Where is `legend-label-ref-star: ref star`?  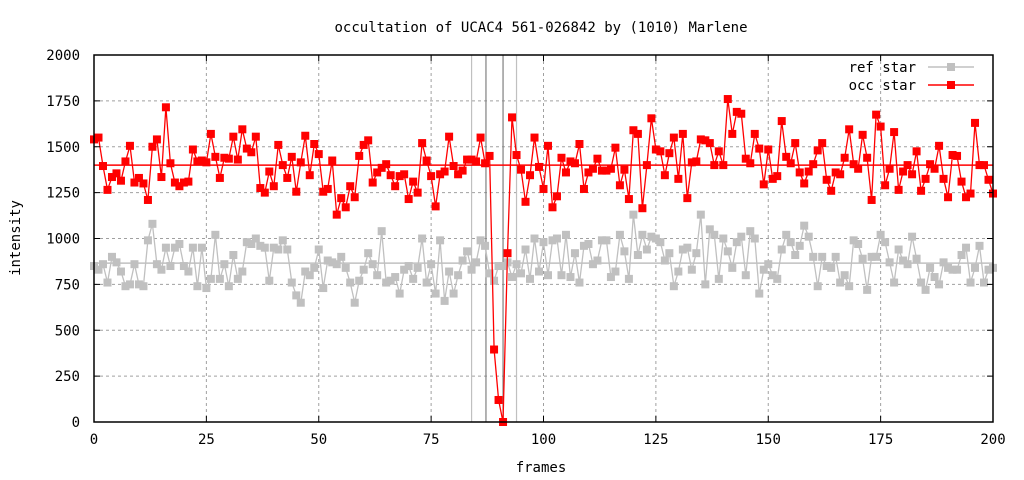 legend-label-ref-star: ref star is located at coordinates (882, 68).